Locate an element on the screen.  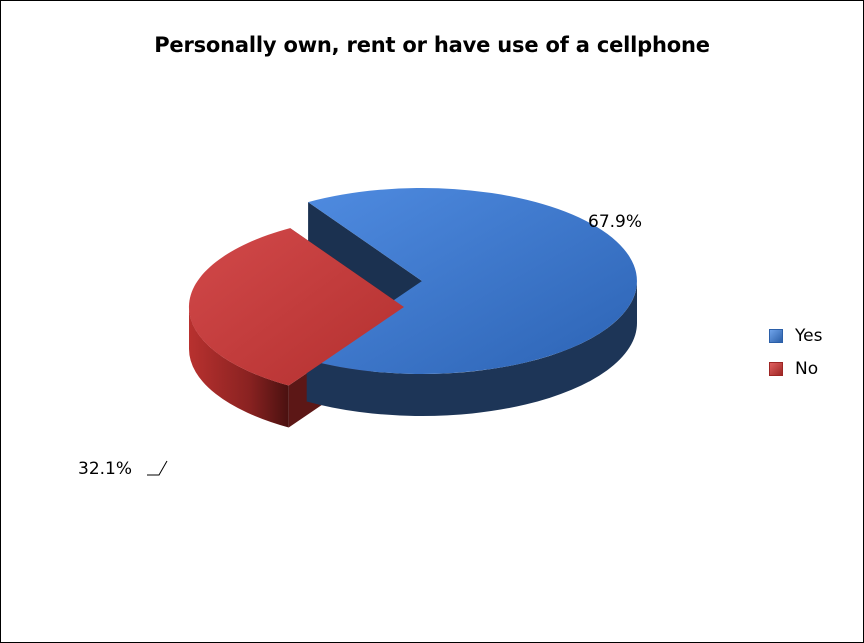
data-label-yes: 67.9% is located at coordinates (615, 222).